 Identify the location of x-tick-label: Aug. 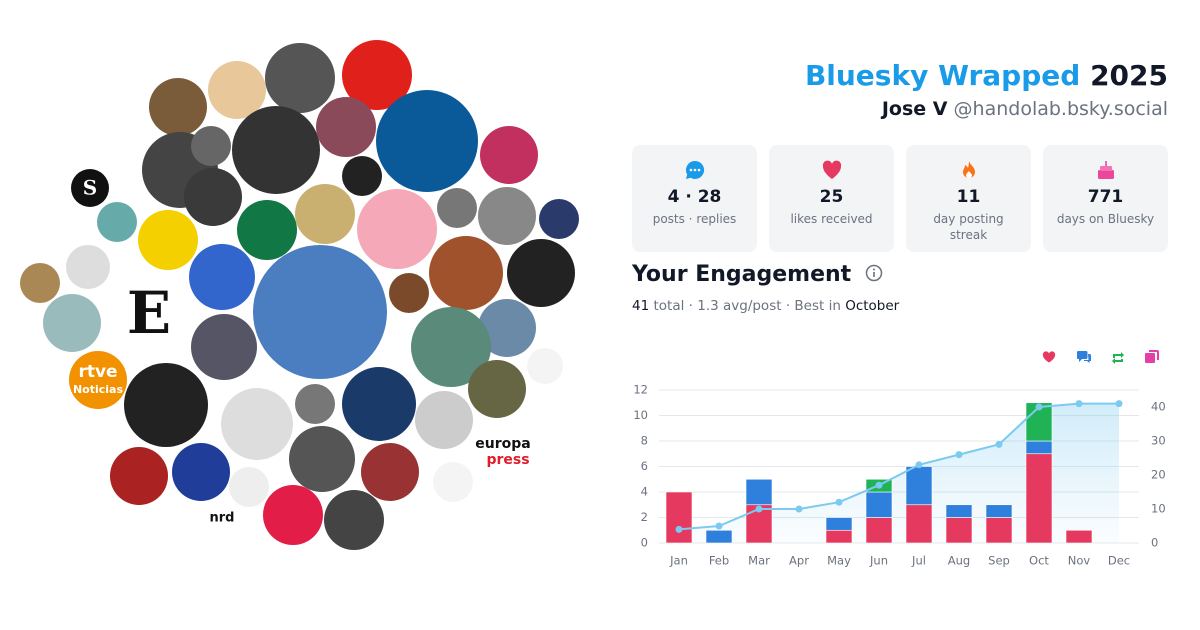
(959, 561).